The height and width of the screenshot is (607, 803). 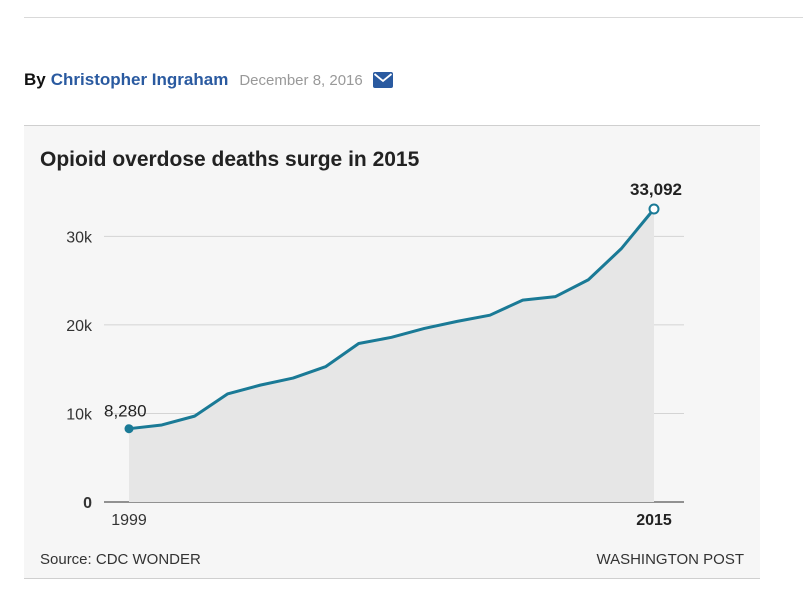 I want to click on chart-credit: WASHINGTON POST, so click(x=670, y=559).